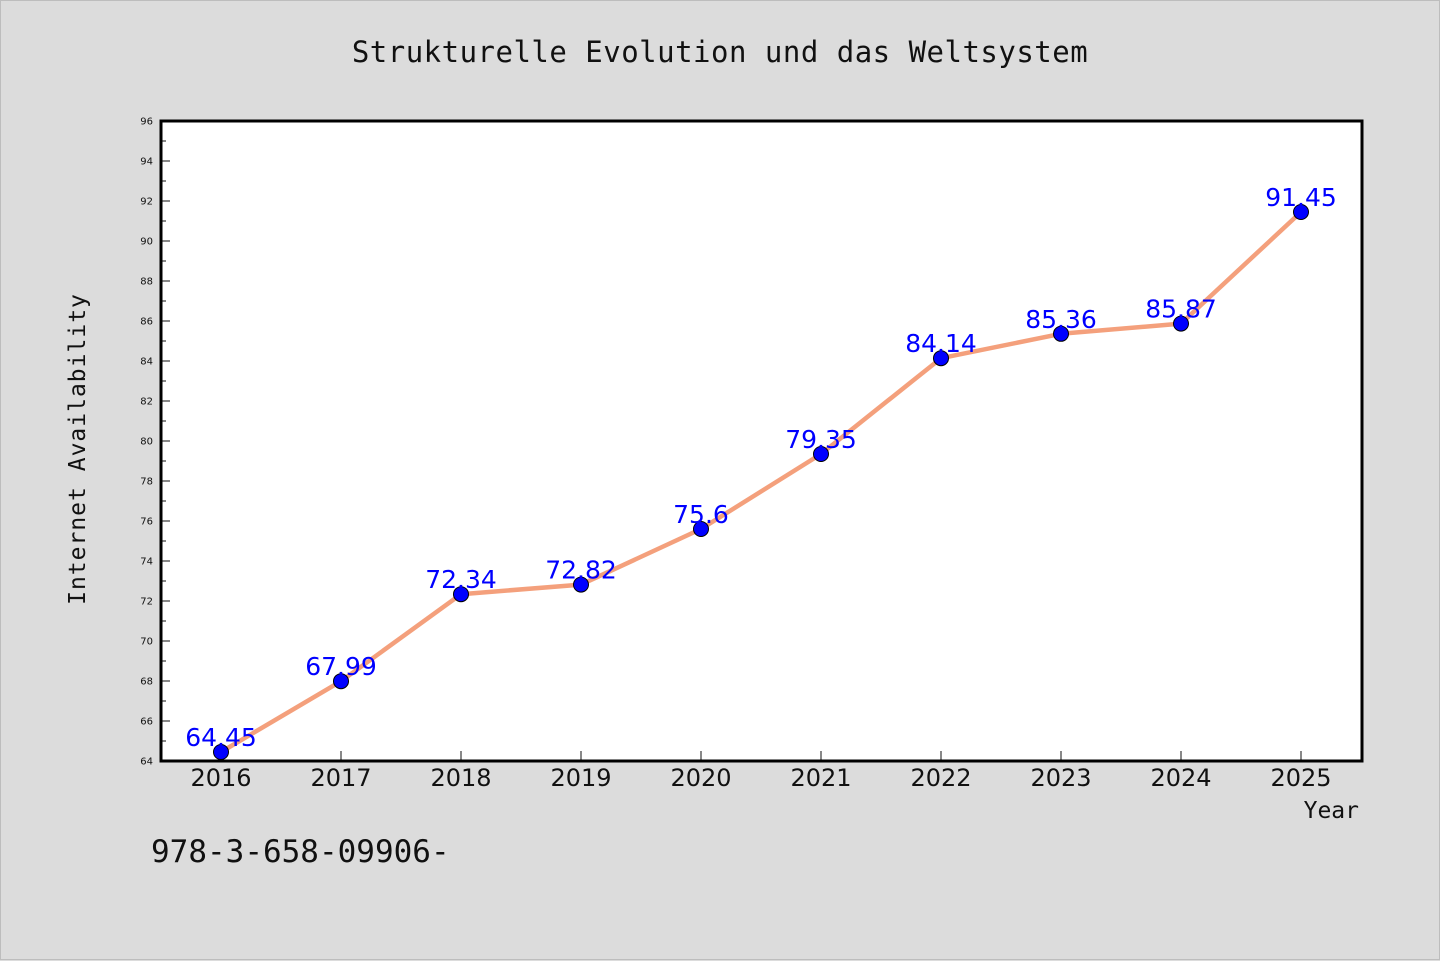  I want to click on x-tick-label: 2017, so click(340, 778).